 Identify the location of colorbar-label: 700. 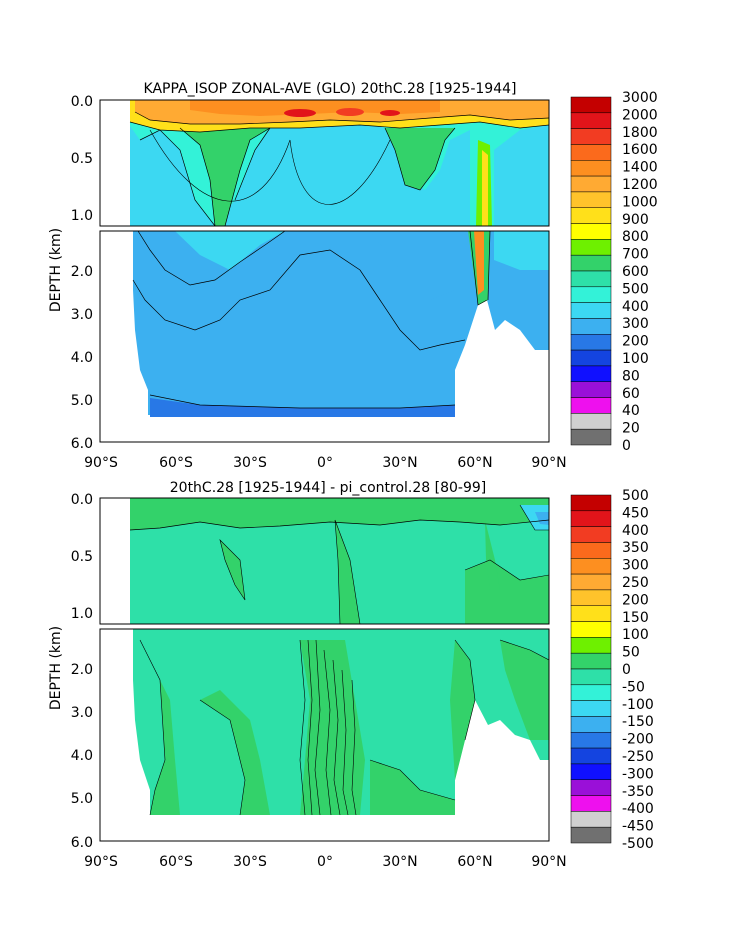
(635, 255).